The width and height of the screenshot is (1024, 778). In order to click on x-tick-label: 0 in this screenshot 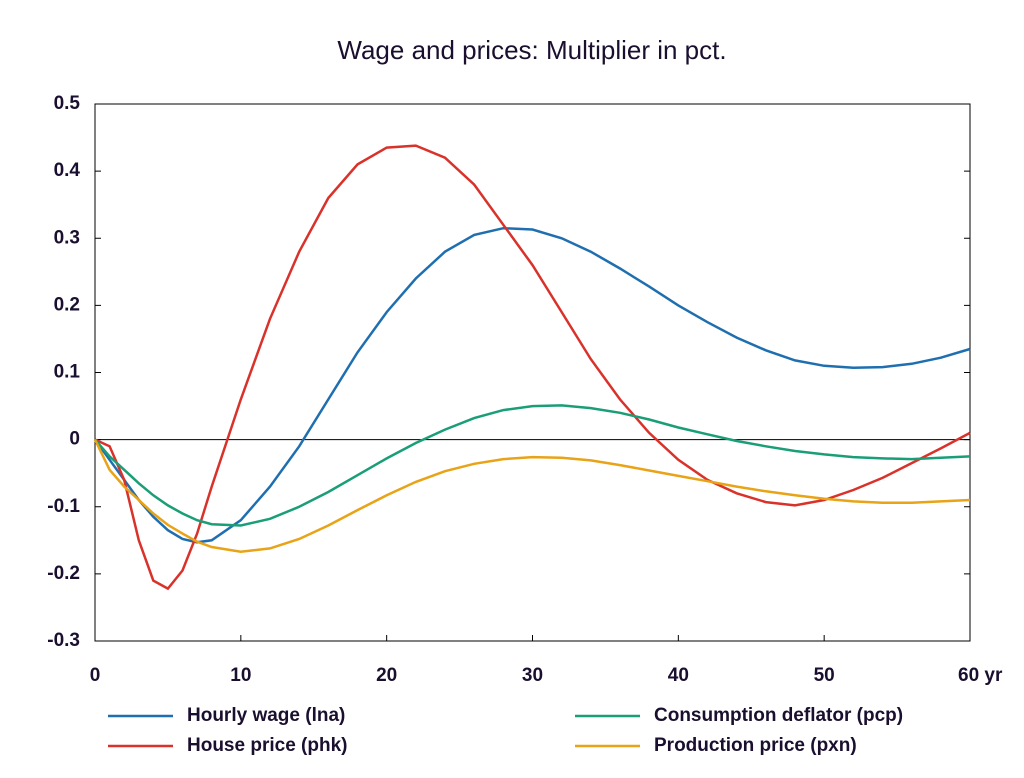, I will do `click(95, 675)`.